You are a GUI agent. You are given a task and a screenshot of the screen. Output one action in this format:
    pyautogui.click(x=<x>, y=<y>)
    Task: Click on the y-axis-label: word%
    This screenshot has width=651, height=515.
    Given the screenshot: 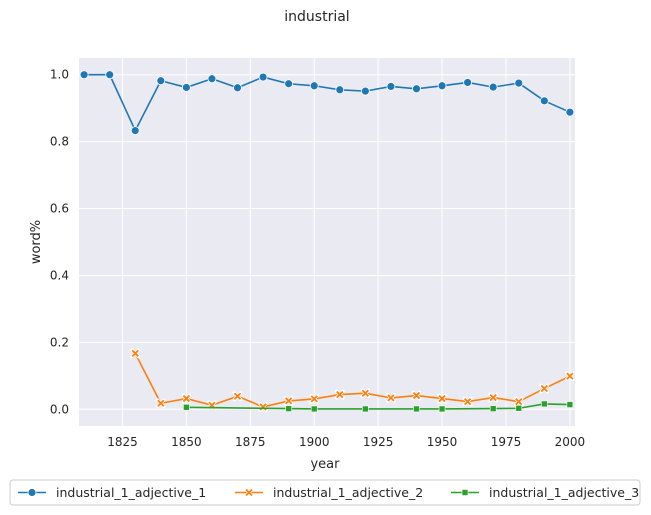 What is the action you would take?
    pyautogui.click(x=36, y=242)
    